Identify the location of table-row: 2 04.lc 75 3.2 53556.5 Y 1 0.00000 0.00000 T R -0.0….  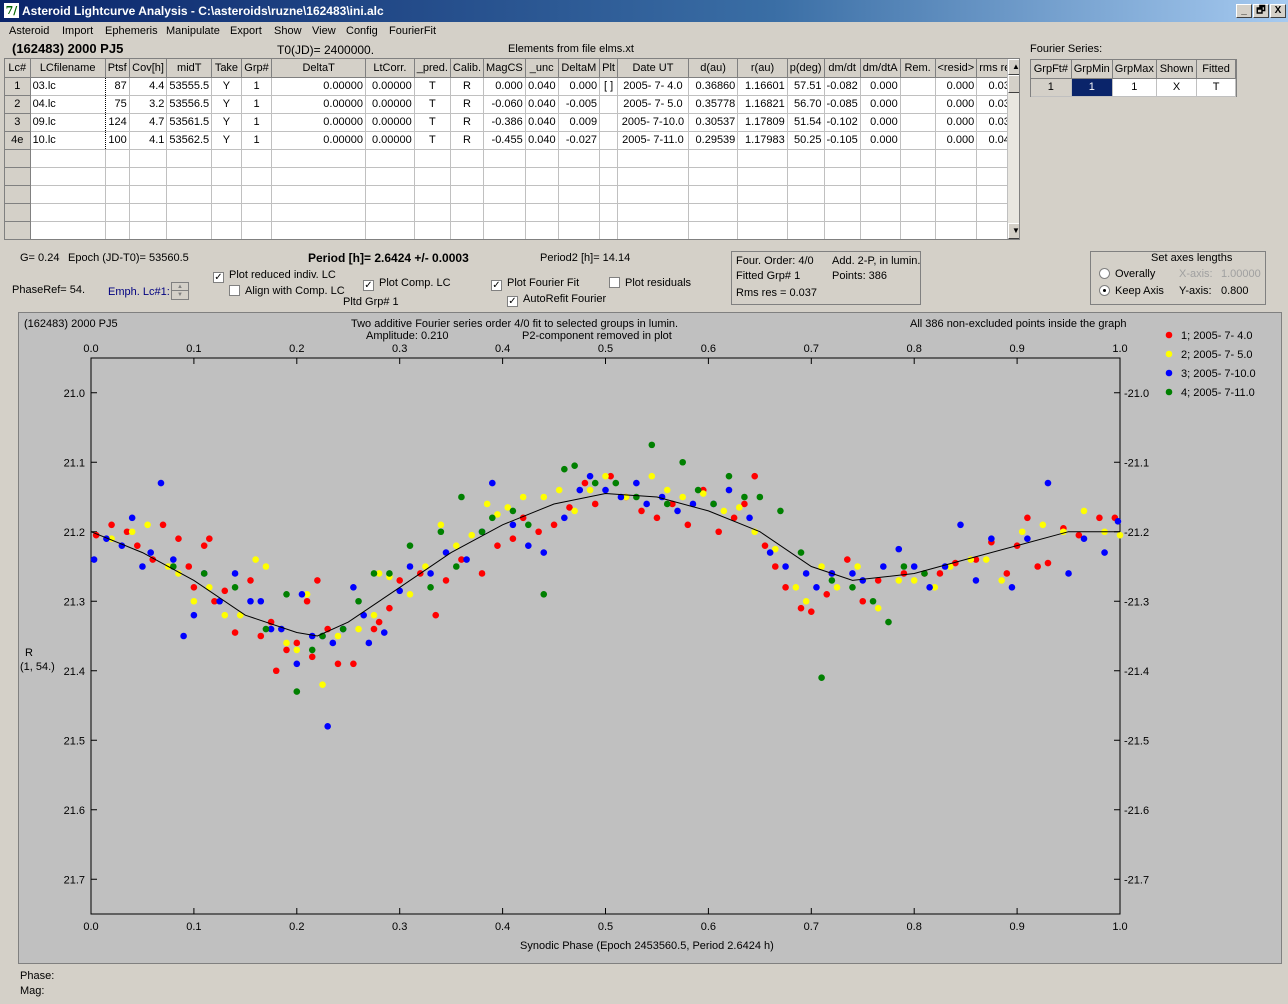
(512, 104).